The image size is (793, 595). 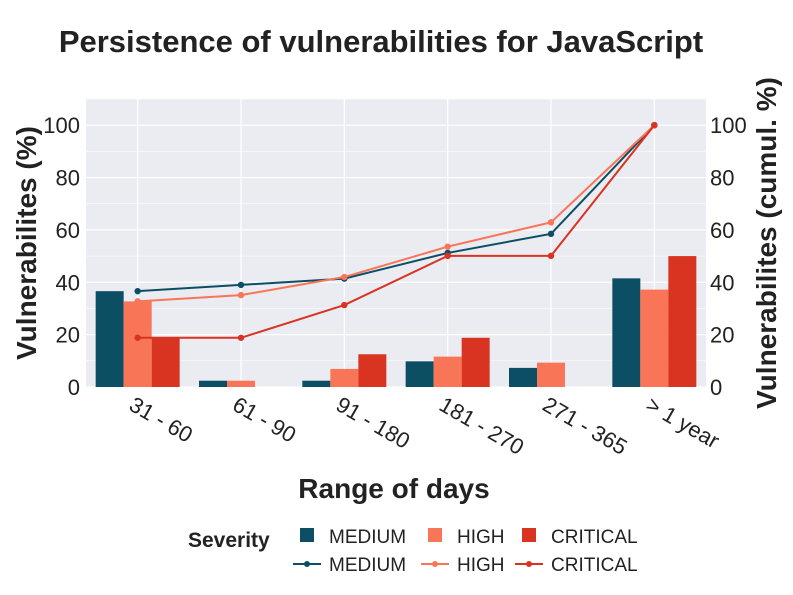 I want to click on legend-label-line: CRITICAL, so click(x=594, y=565).